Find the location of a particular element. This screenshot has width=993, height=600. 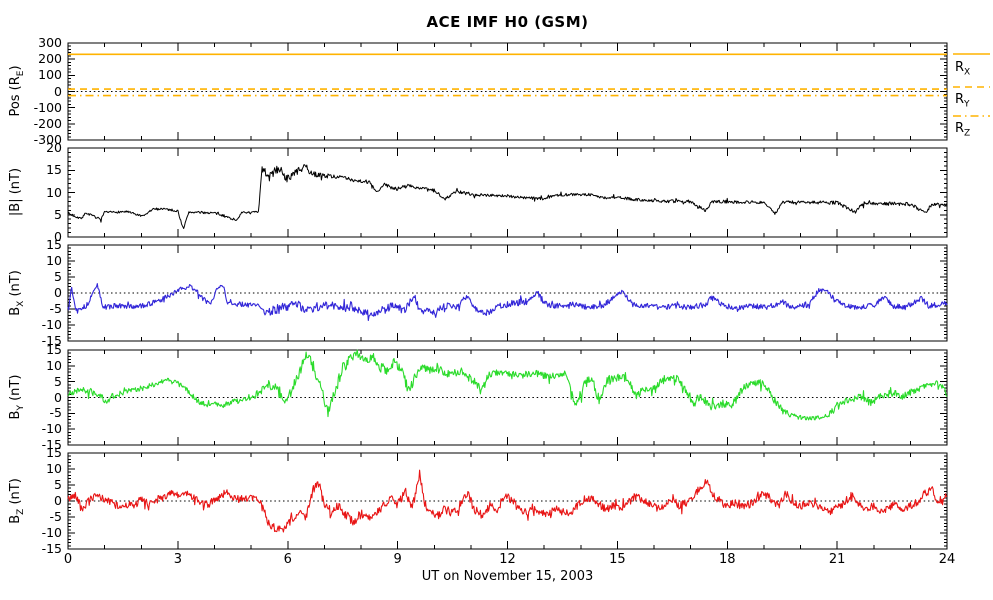

y-tick-label: -200 is located at coordinates (47, 123).